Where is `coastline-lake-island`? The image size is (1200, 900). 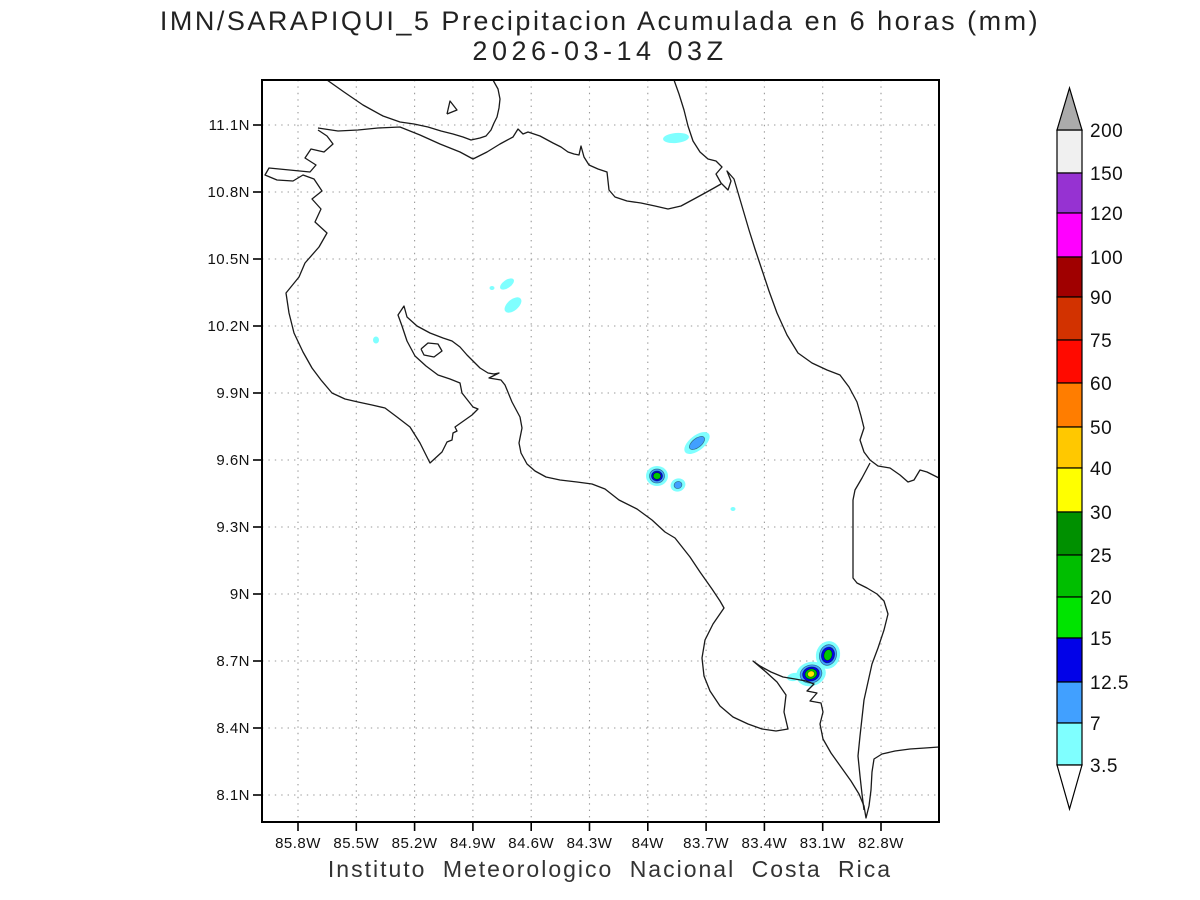
coastline-lake-island is located at coordinates (452, 107).